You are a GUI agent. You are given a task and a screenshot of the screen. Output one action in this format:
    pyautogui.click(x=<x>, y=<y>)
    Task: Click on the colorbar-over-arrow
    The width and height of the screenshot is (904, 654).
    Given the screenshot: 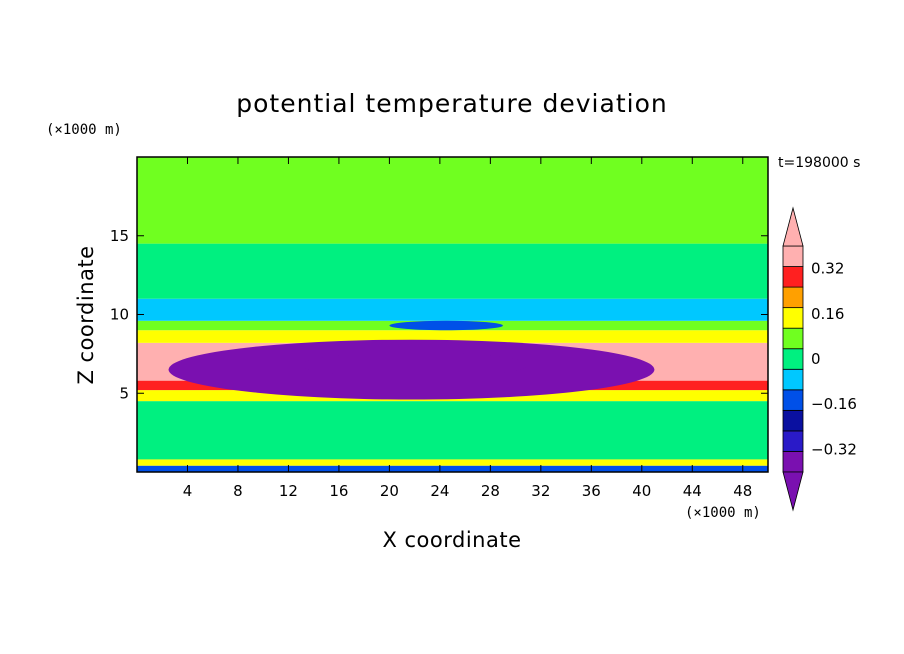 What is the action you would take?
    pyautogui.click(x=793, y=226)
    